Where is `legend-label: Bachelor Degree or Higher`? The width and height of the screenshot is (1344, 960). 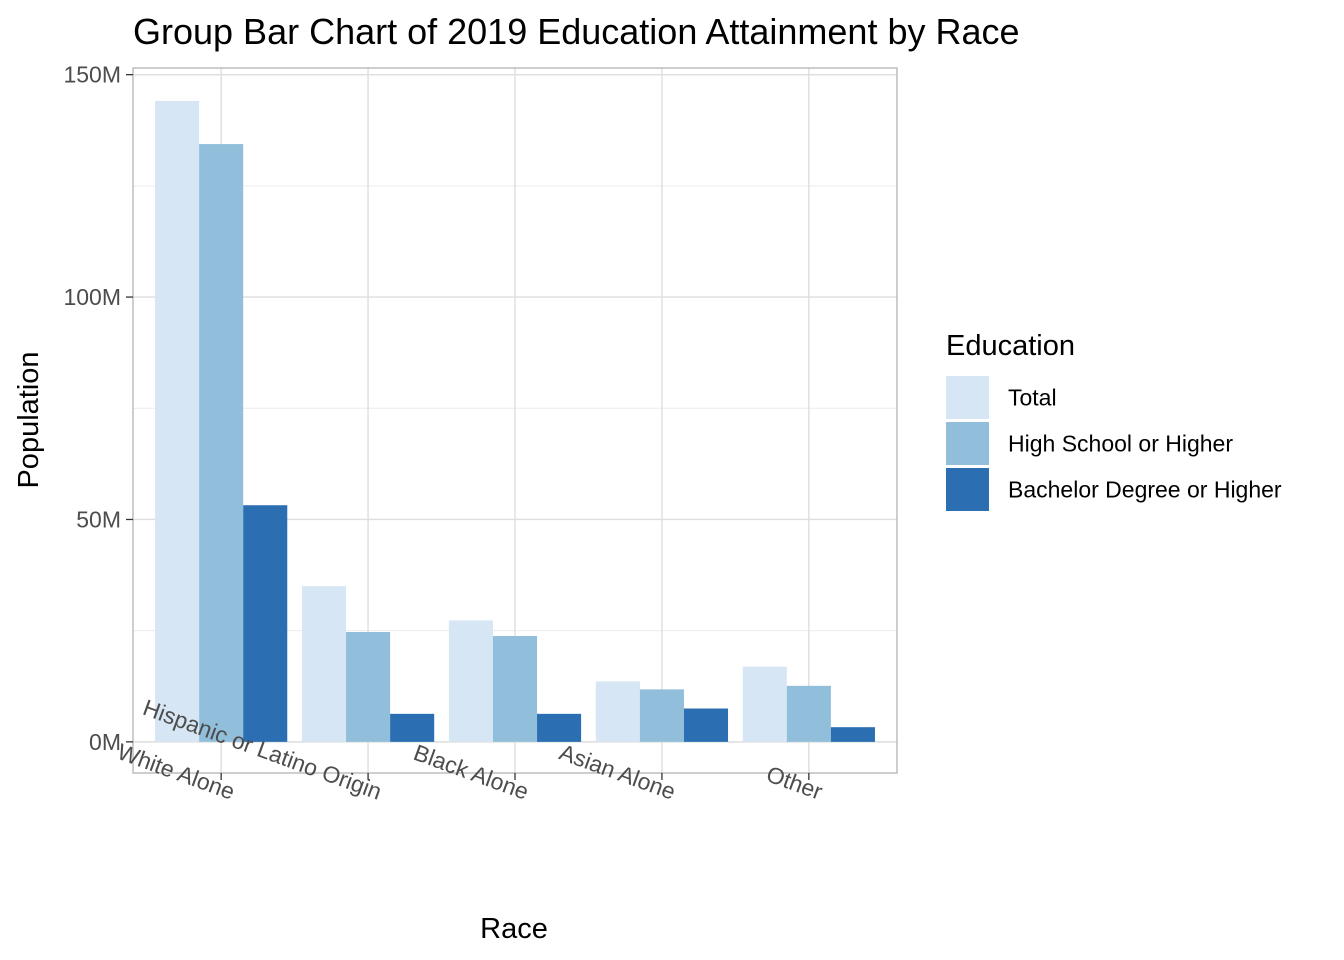 legend-label: Bachelor Degree or Higher is located at coordinates (1145, 490).